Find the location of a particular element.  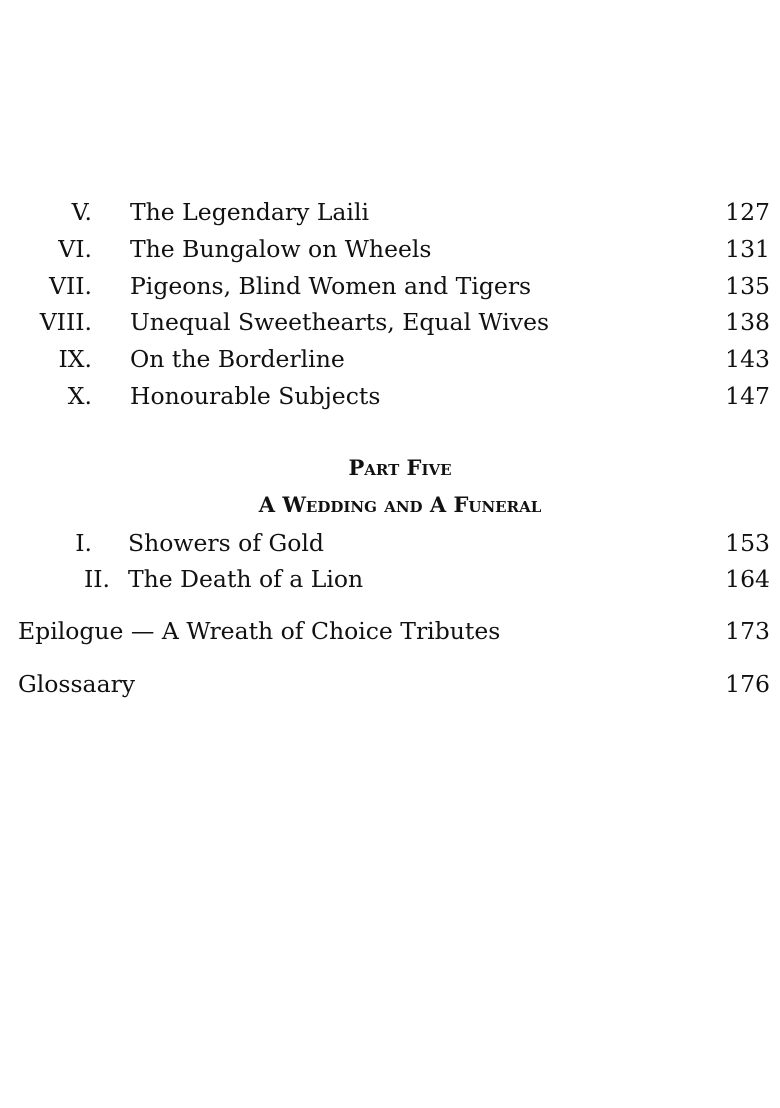

page-number: 164 is located at coordinates (747, 579).